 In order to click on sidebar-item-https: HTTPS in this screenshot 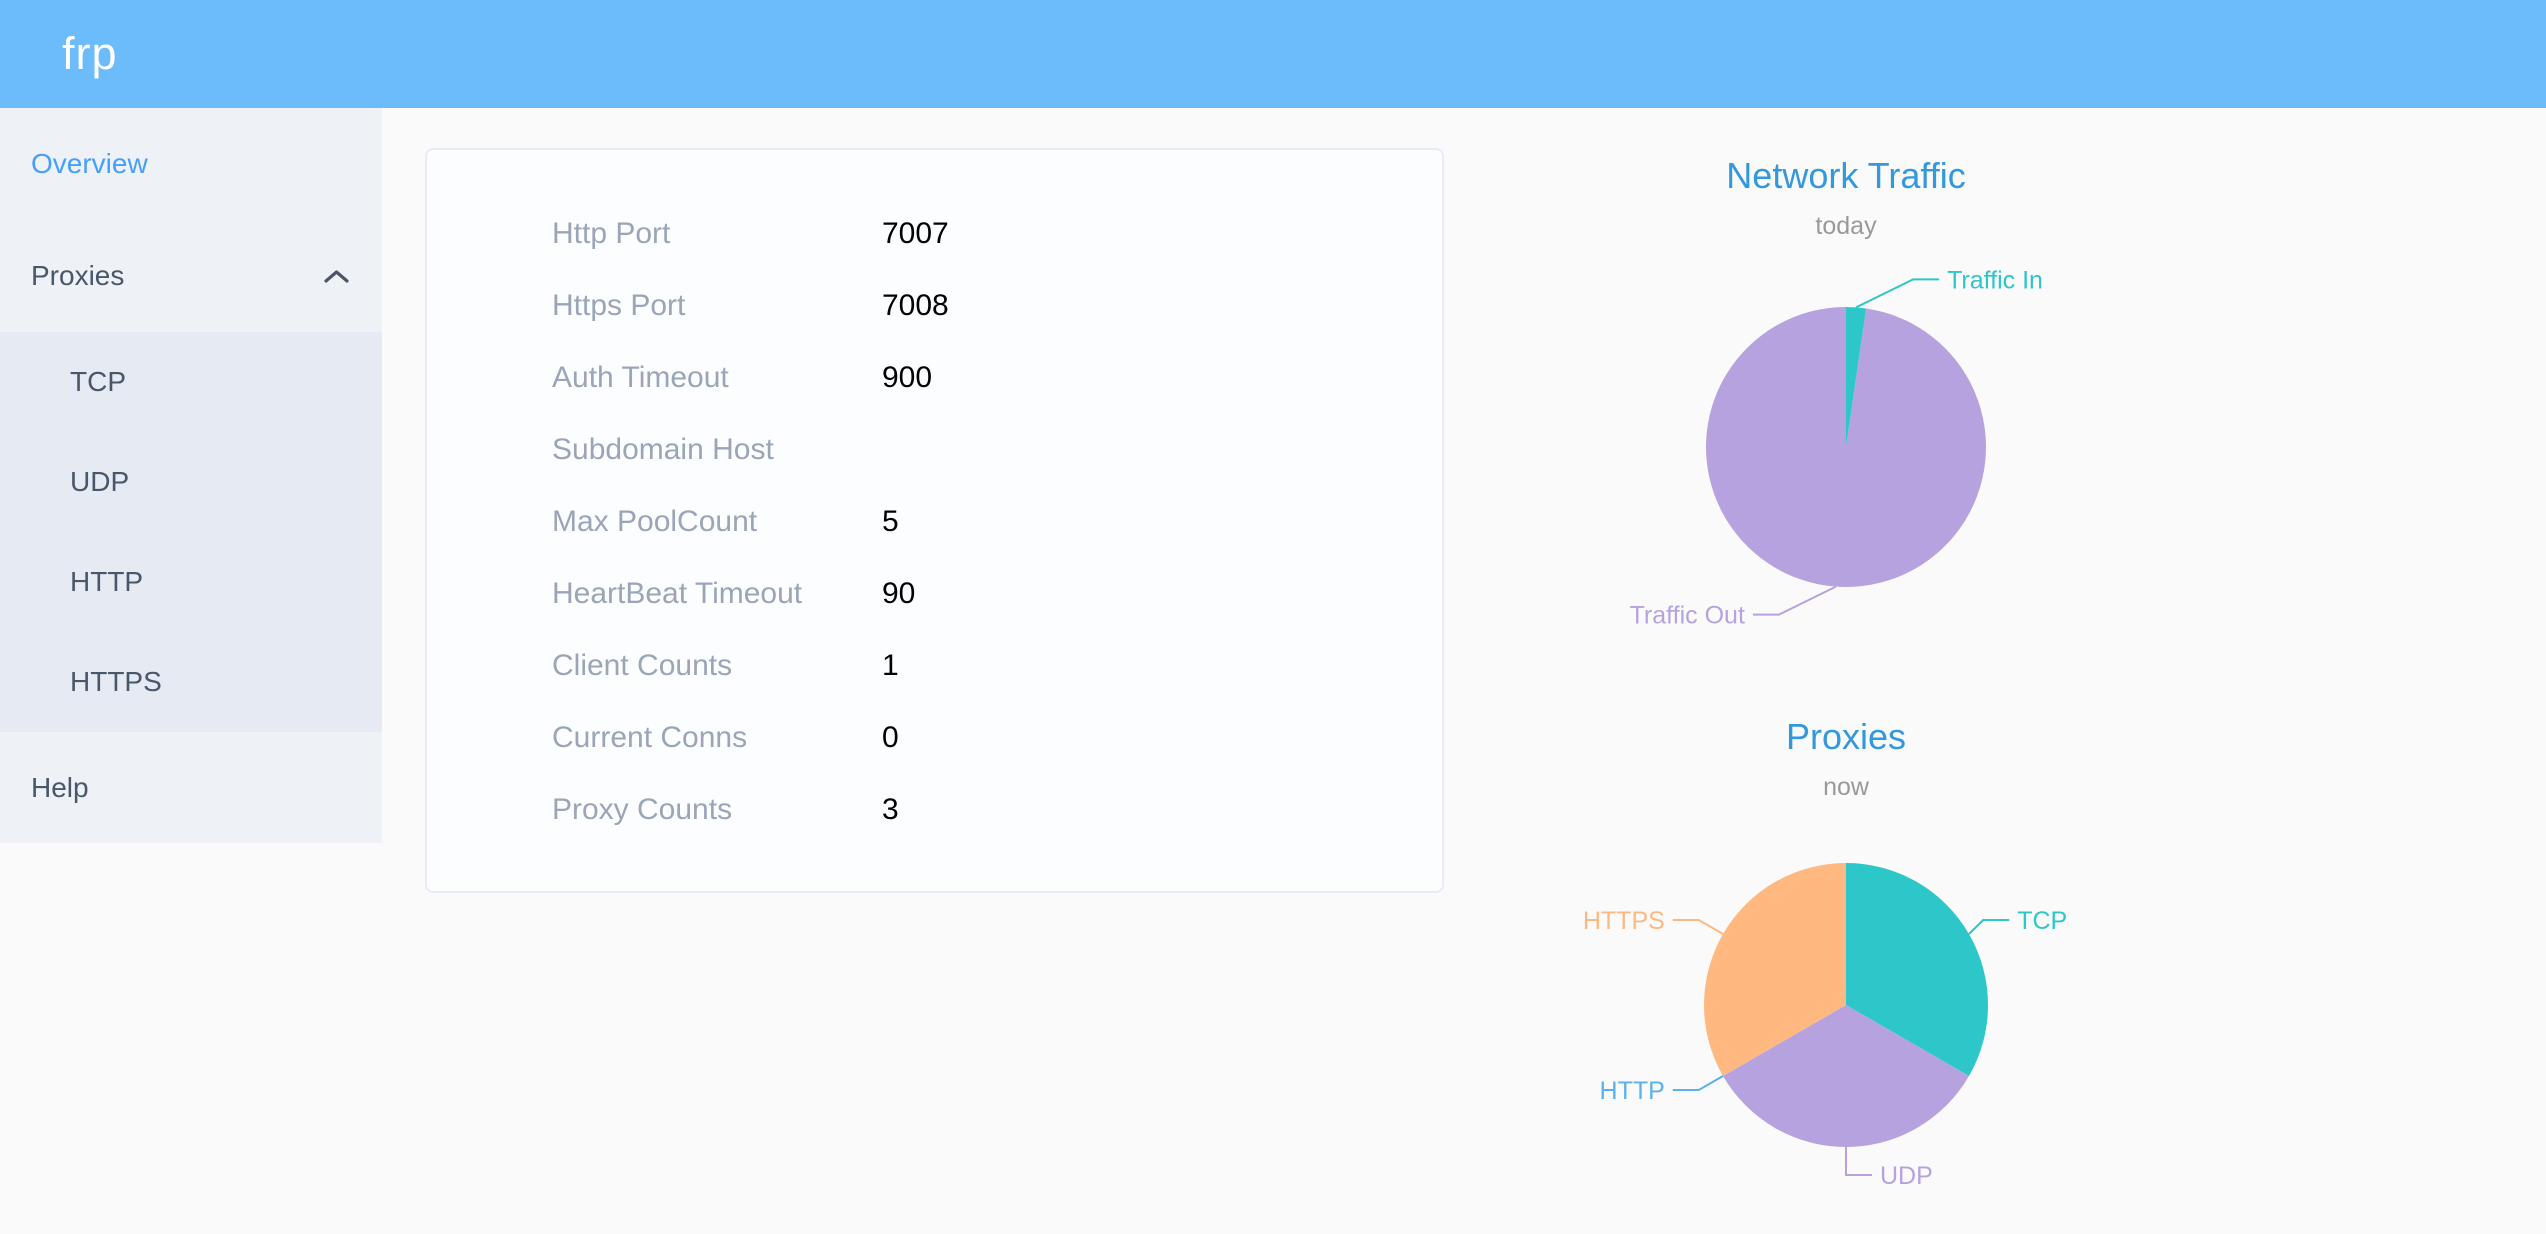, I will do `click(116, 681)`.